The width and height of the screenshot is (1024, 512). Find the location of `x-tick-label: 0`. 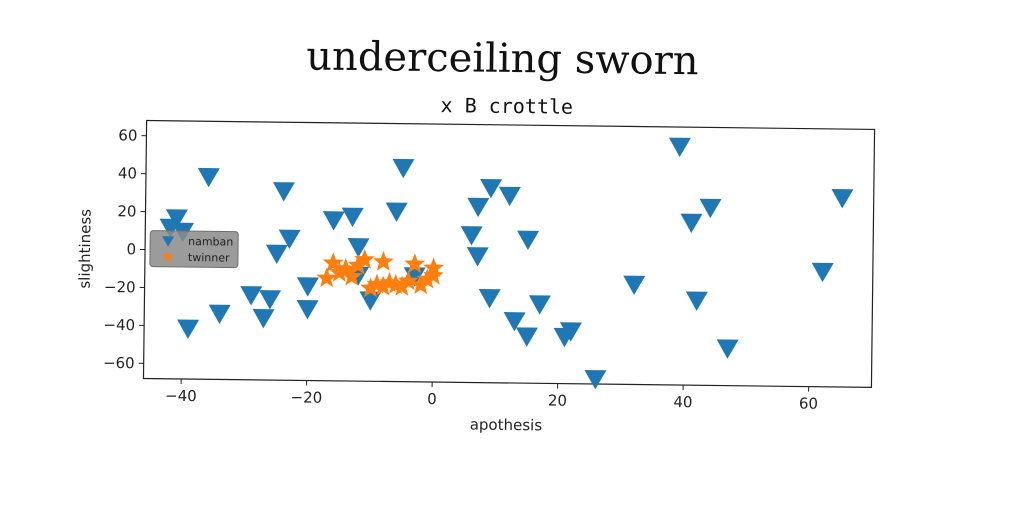

x-tick-label: 0 is located at coordinates (432, 399).